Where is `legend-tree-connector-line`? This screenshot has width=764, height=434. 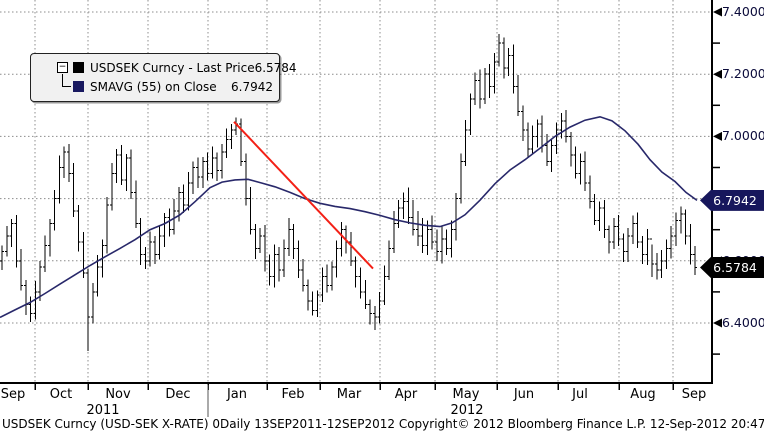
legend-tree-connector-line is located at coordinates (66, 80).